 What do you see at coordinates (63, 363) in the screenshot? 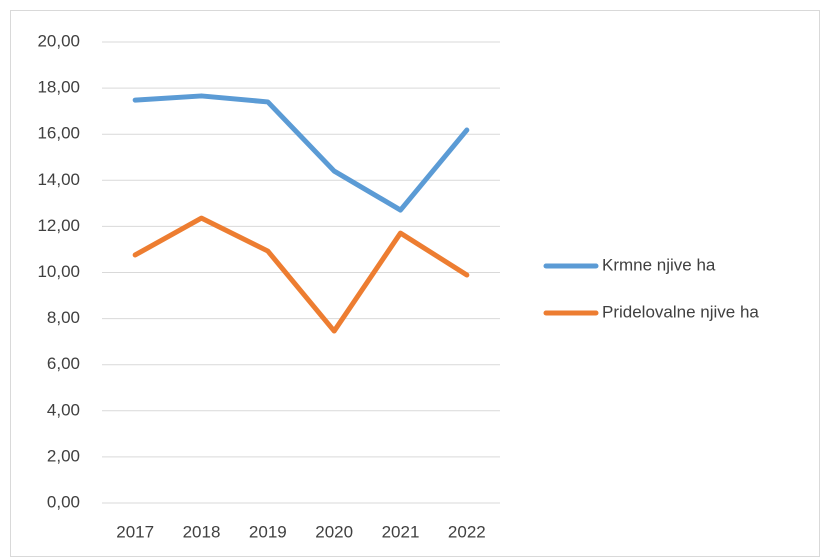
I see `y-tick-label: 6,00` at bounding box center [63, 363].